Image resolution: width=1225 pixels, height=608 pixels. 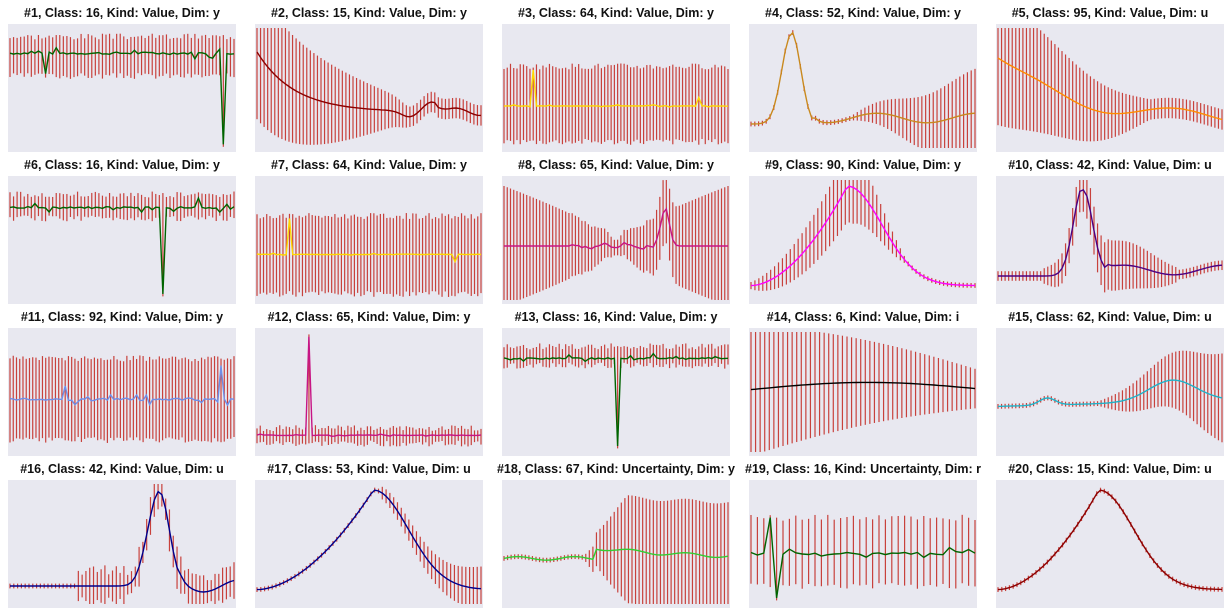 I want to click on chart-panel: #15, Class: 62, Kind: Value, Dim: u, so click(x=1110, y=380).